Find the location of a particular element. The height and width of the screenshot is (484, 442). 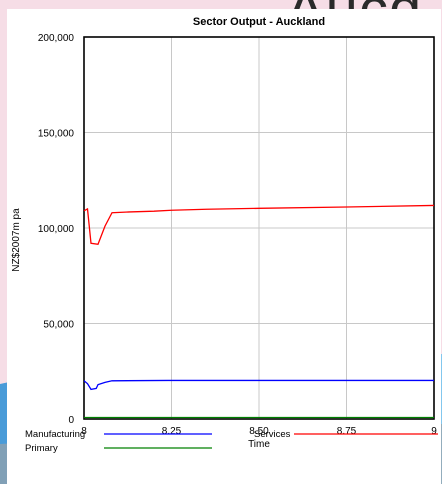

x-tick-label: 9 is located at coordinates (434, 431).